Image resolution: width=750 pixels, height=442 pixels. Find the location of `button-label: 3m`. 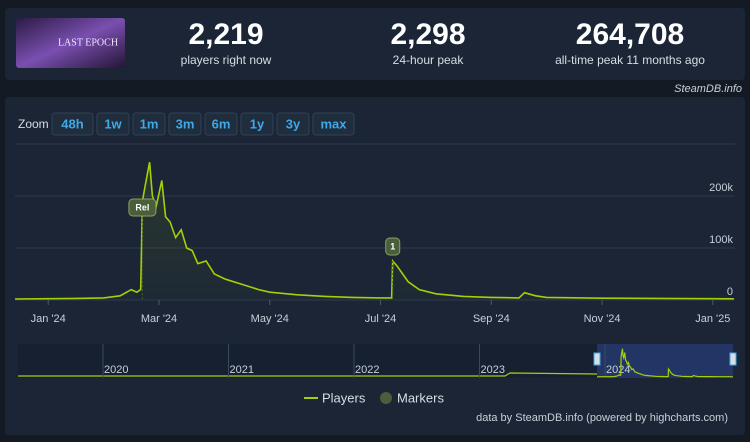

button-label: 3m is located at coordinates (185, 123).